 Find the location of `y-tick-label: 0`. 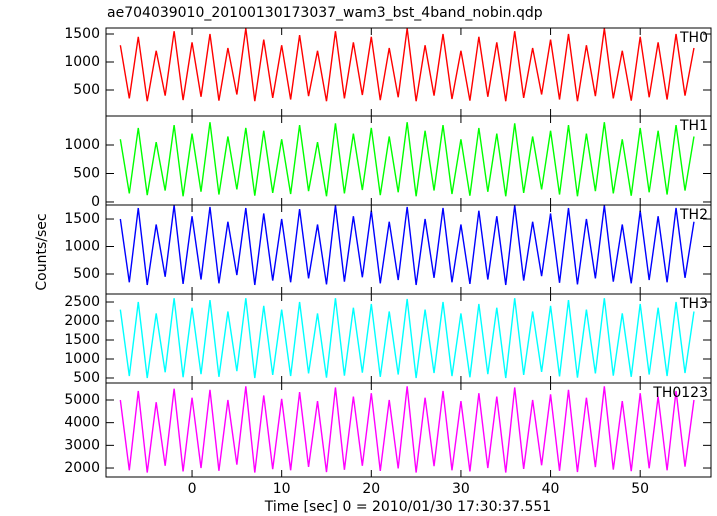

y-tick-label: 0 is located at coordinates (95, 202).